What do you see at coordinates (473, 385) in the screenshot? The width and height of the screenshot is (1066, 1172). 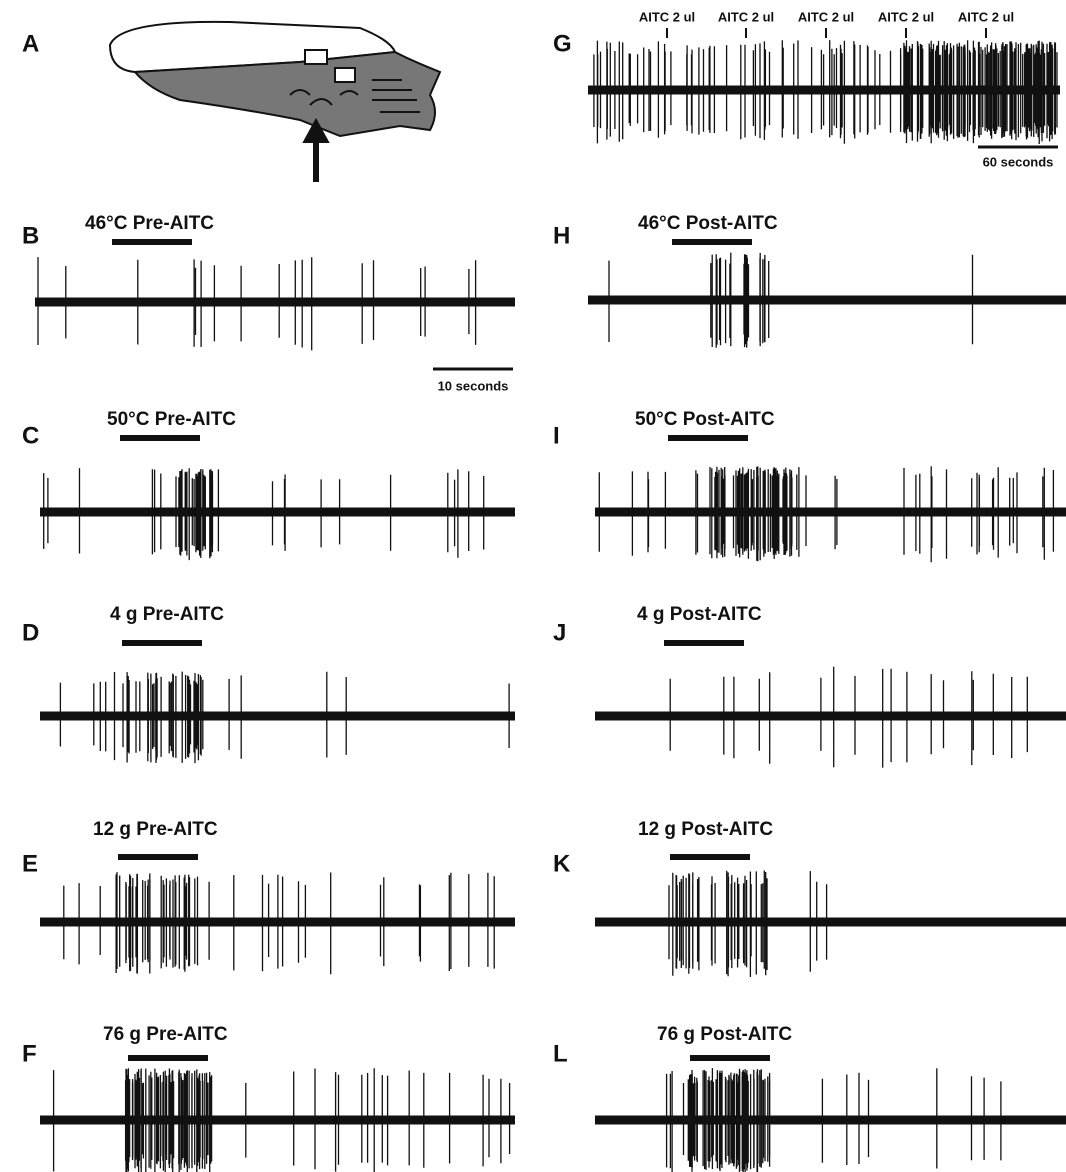 I see `scale-bar-label: 10 seconds` at bounding box center [473, 385].